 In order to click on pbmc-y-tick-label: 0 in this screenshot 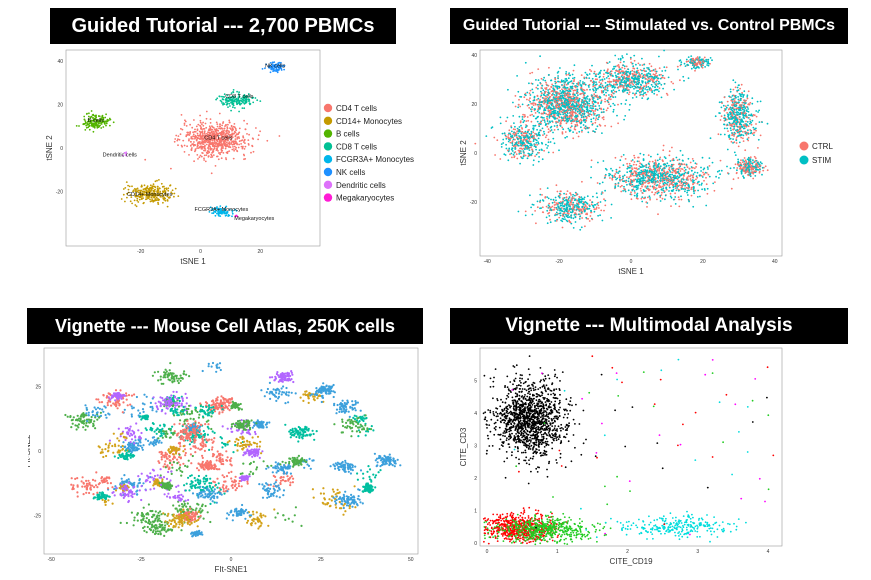, I will do `click(61, 149)`.